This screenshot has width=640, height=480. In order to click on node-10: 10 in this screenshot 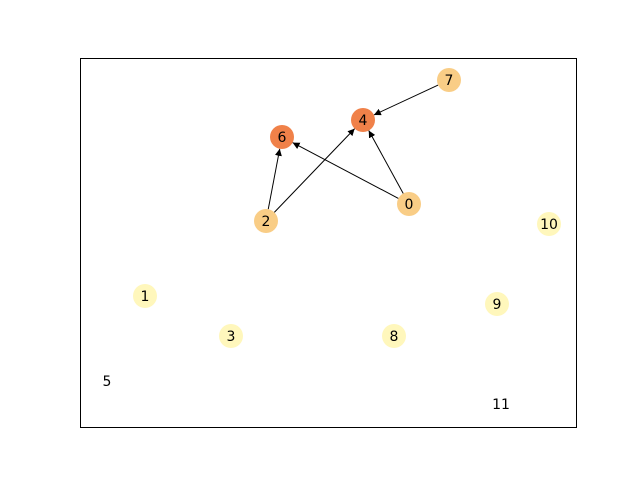, I will do `click(549, 224)`.